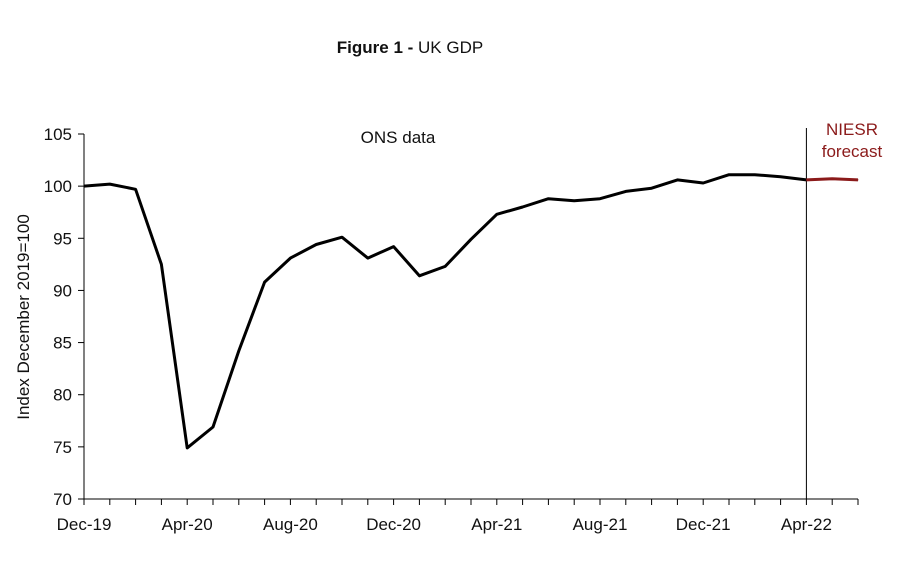  I want to click on chart-title-text: UK GDP, so click(448, 47).